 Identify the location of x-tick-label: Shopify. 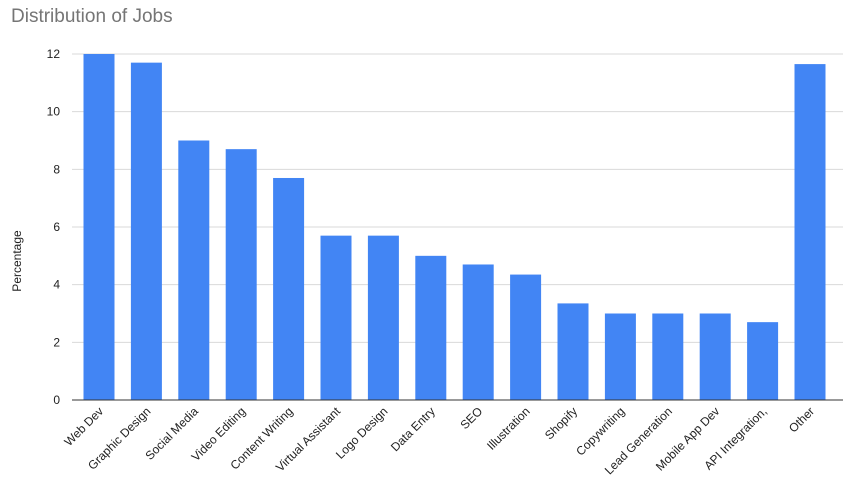
(561, 423).